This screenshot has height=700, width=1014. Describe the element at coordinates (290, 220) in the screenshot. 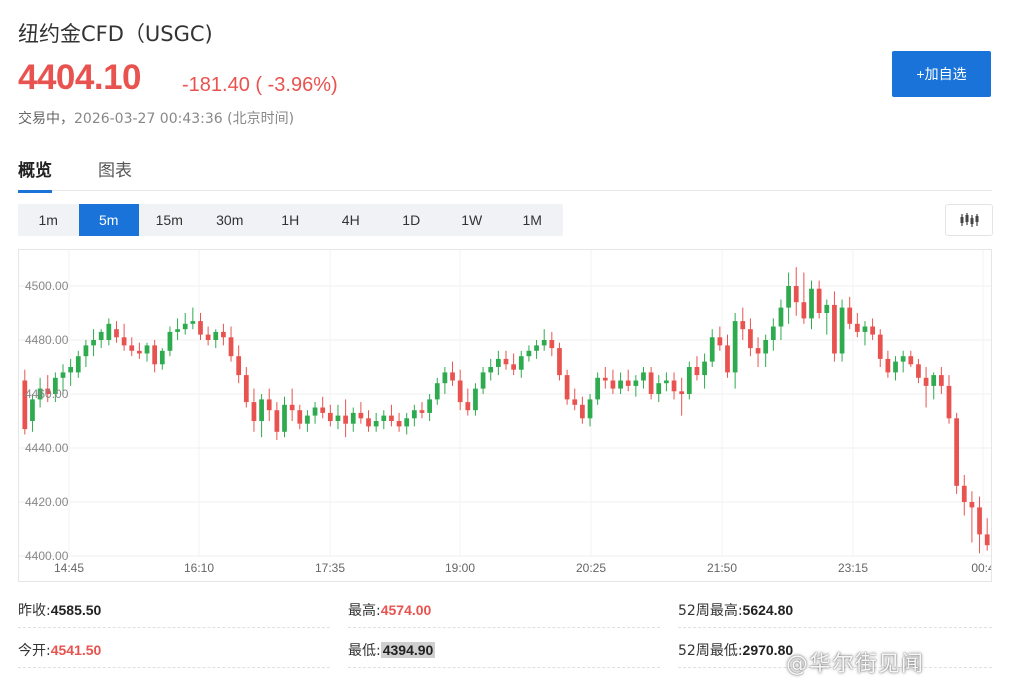

I see `period-1h: 1H` at that location.